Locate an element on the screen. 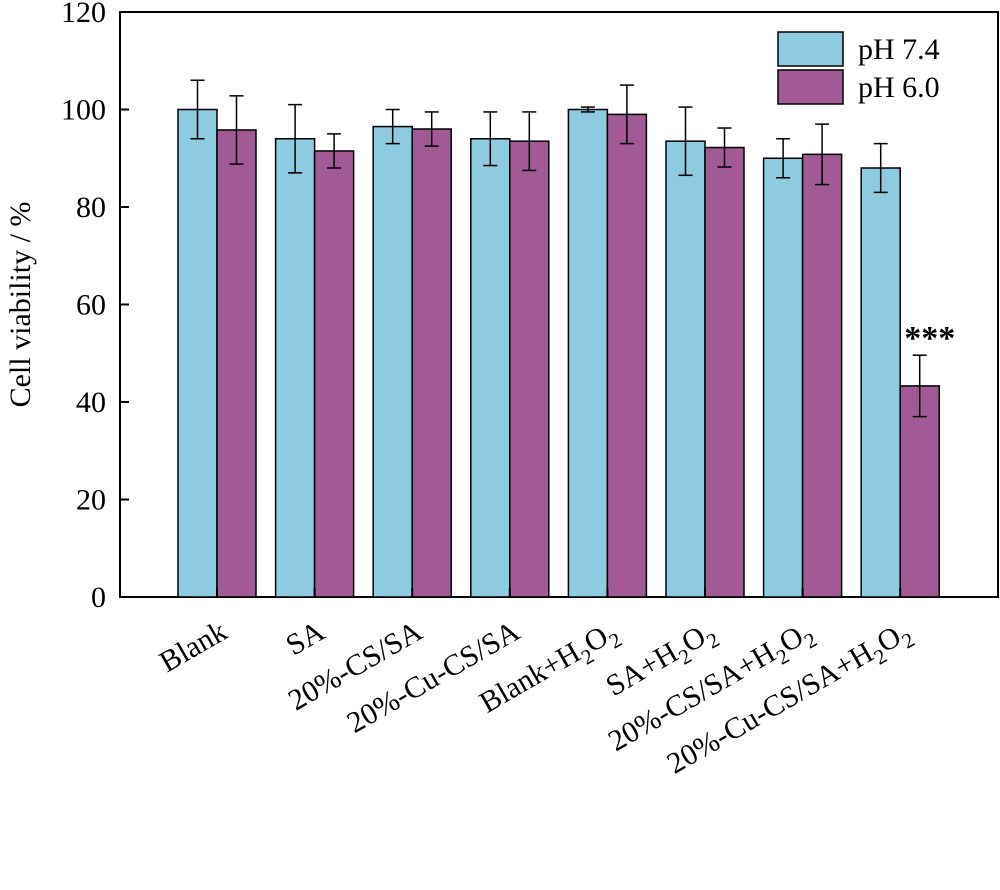 The width and height of the screenshot is (1000, 890). y-tick-label: 20 is located at coordinates (91, 500).